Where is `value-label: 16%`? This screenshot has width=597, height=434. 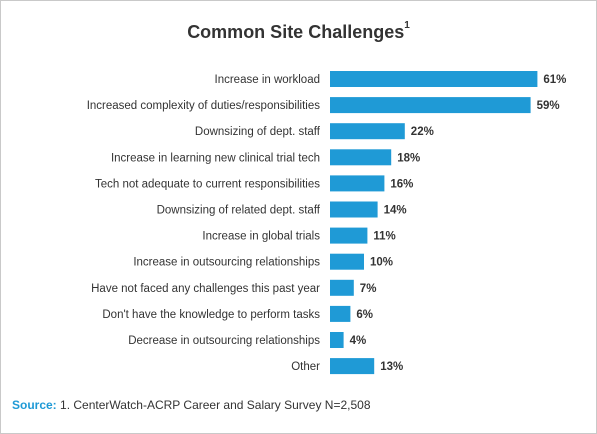 value-label: 16% is located at coordinates (401, 184).